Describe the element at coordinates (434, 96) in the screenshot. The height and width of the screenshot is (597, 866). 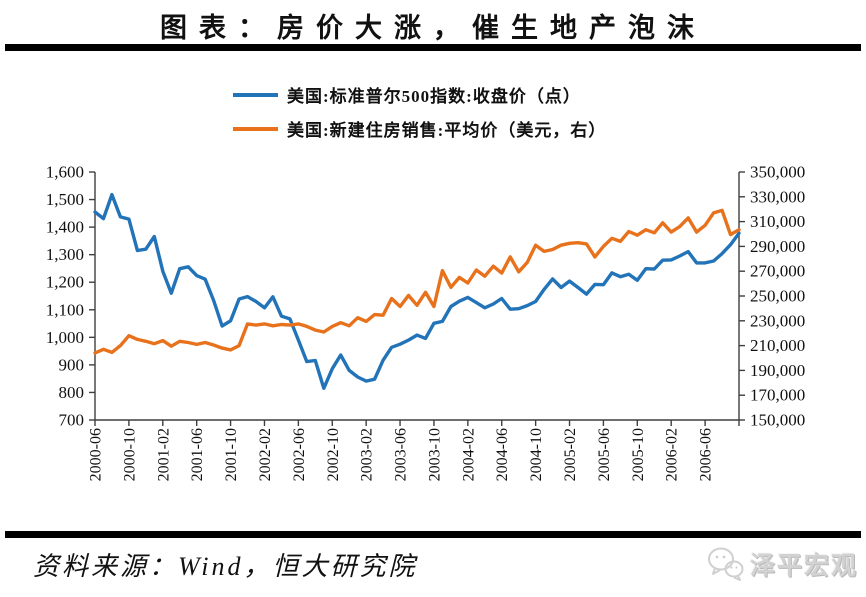
I see `legend-label-sp500: 美国:标准普尔500指数:收盘价（点）` at that location.